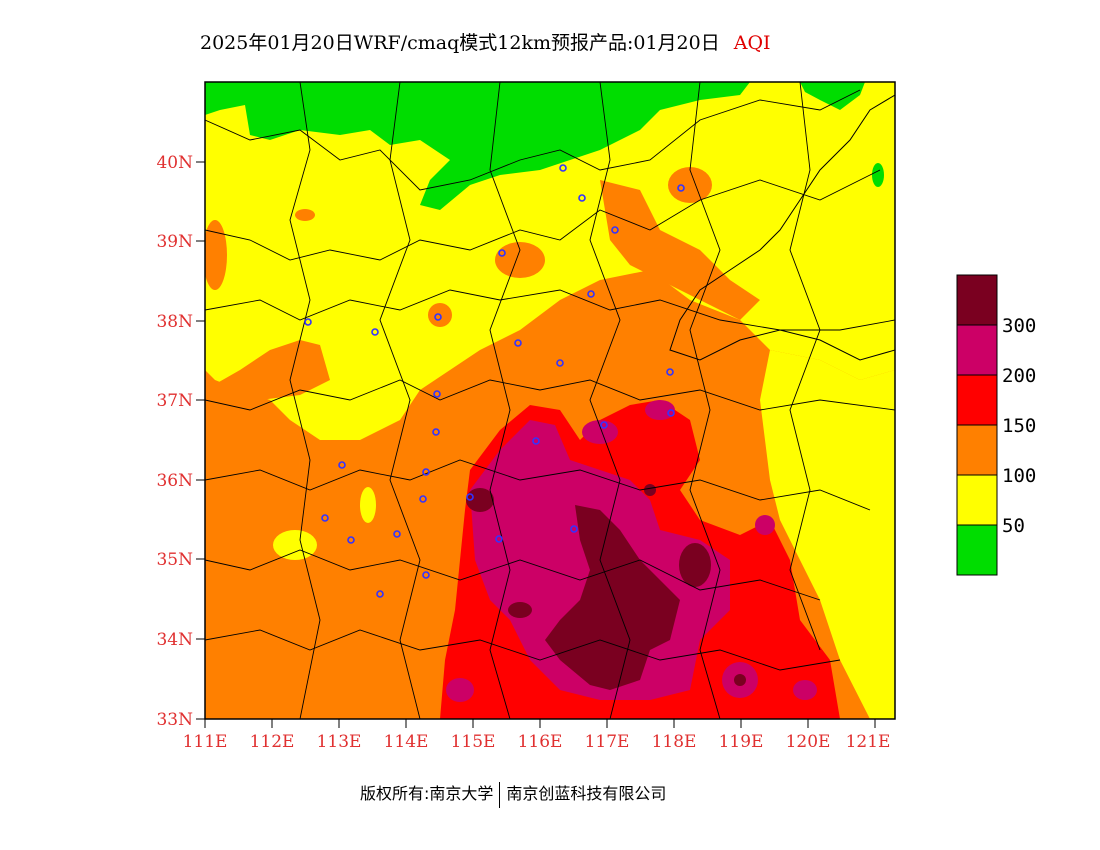  Describe the element at coordinates (1019, 326) in the screenshot. I see `legend-label-300: 300` at that location.